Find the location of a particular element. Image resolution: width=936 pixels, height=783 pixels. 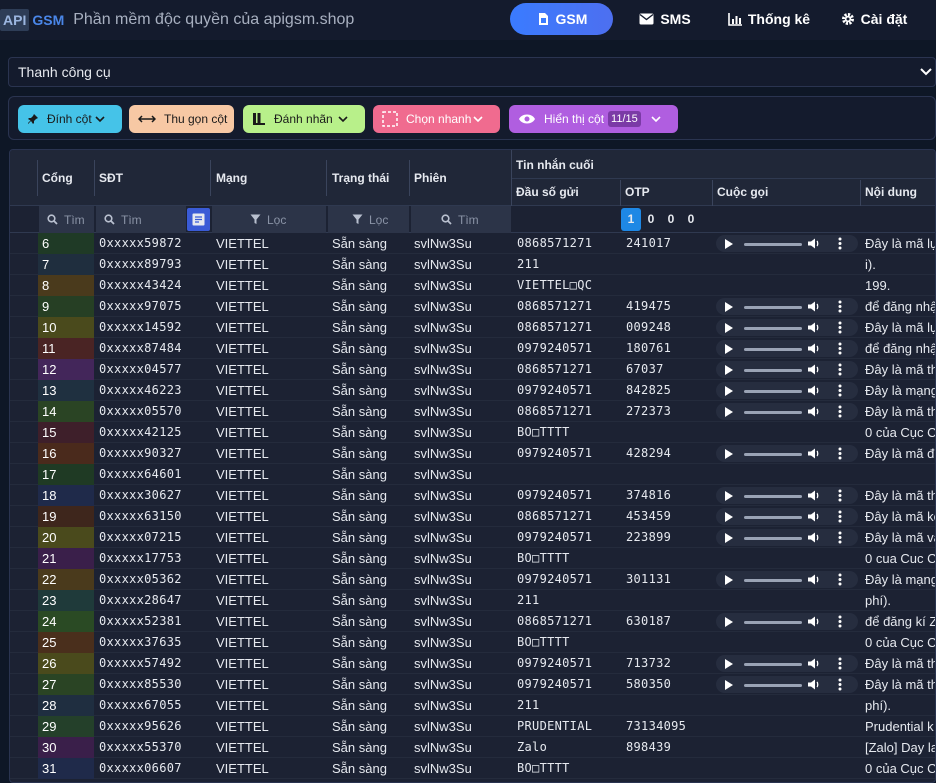

otp-filter-3: 0 is located at coordinates (671, 219).